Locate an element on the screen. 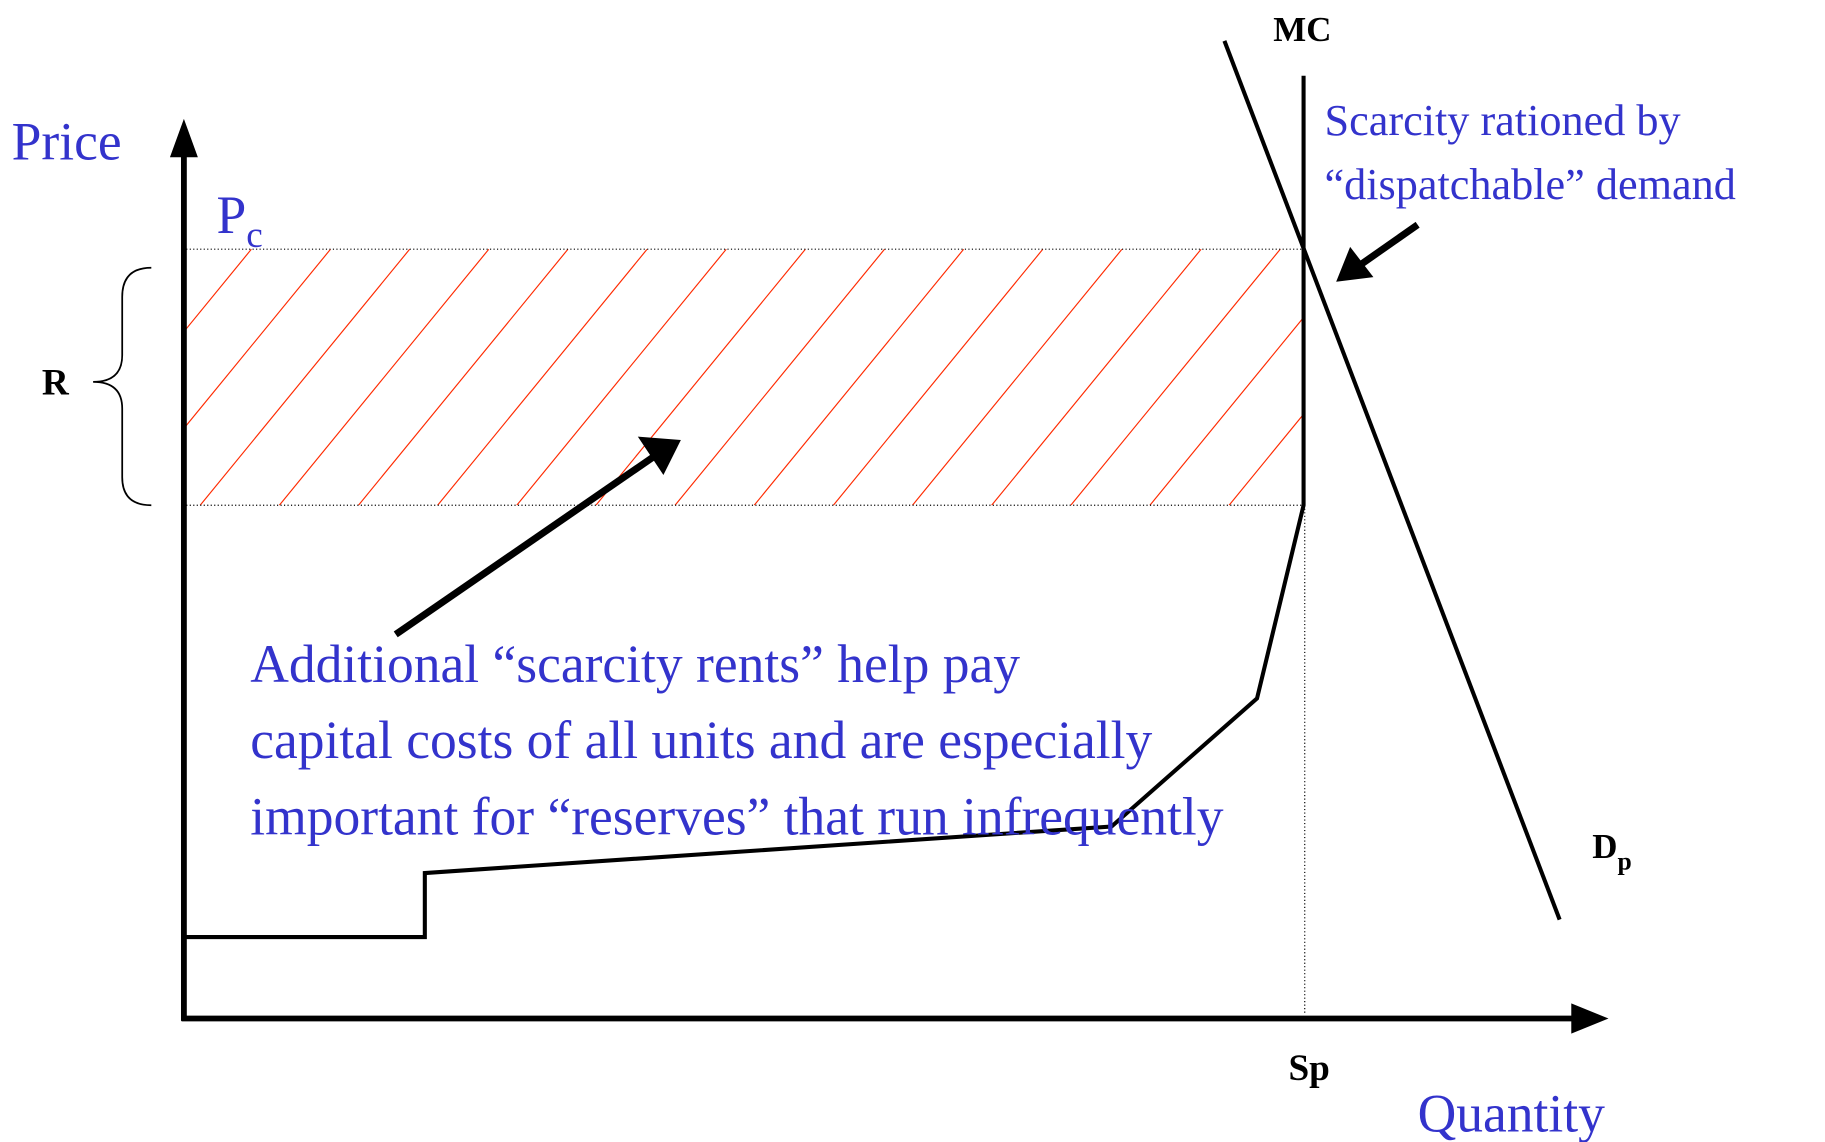  dp-sub: p is located at coordinates (1624, 861).